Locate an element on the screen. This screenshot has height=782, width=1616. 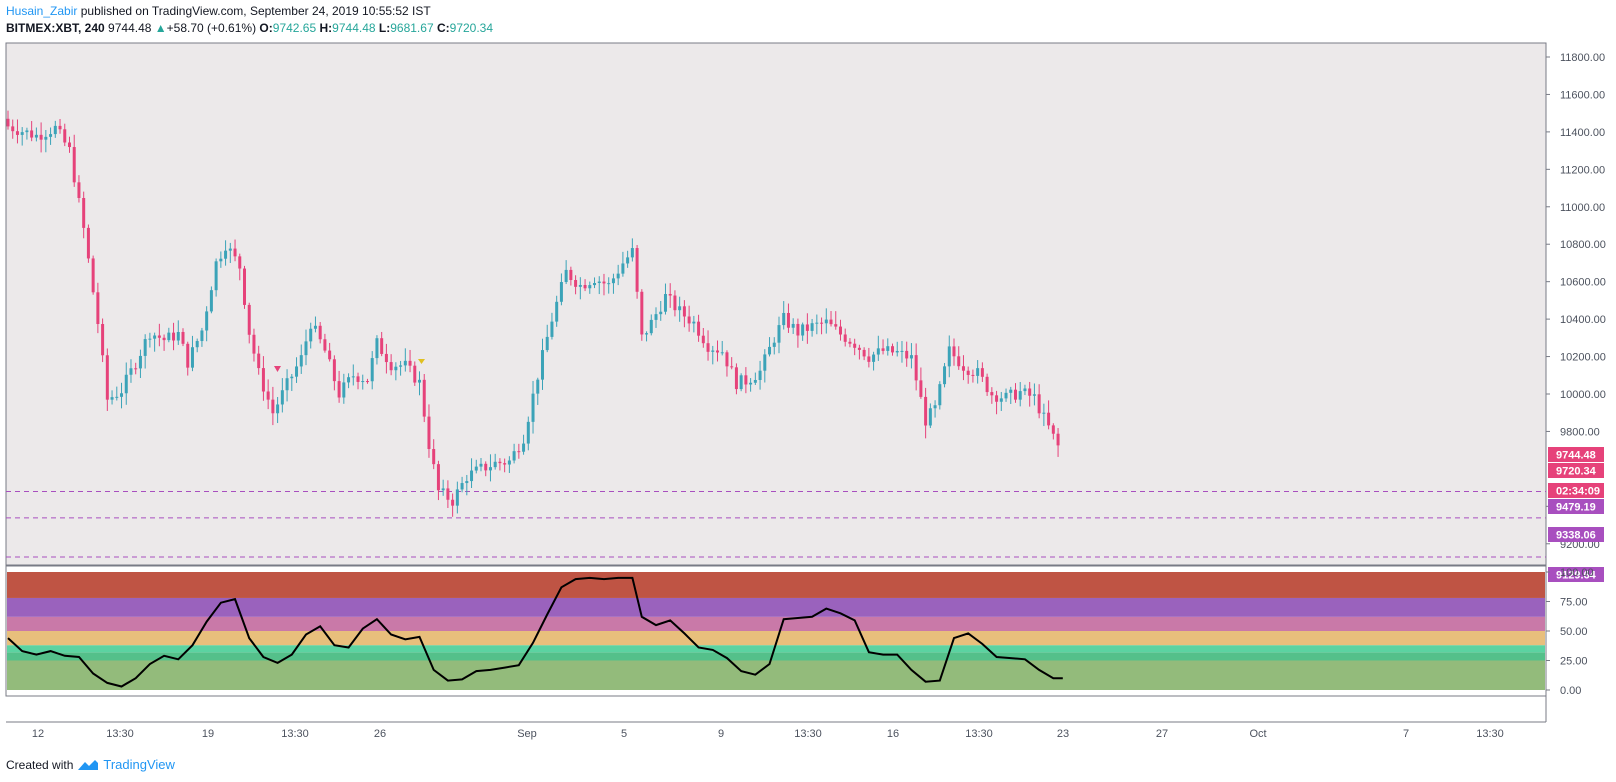
time-tick-label: 5 is located at coordinates (624, 734).